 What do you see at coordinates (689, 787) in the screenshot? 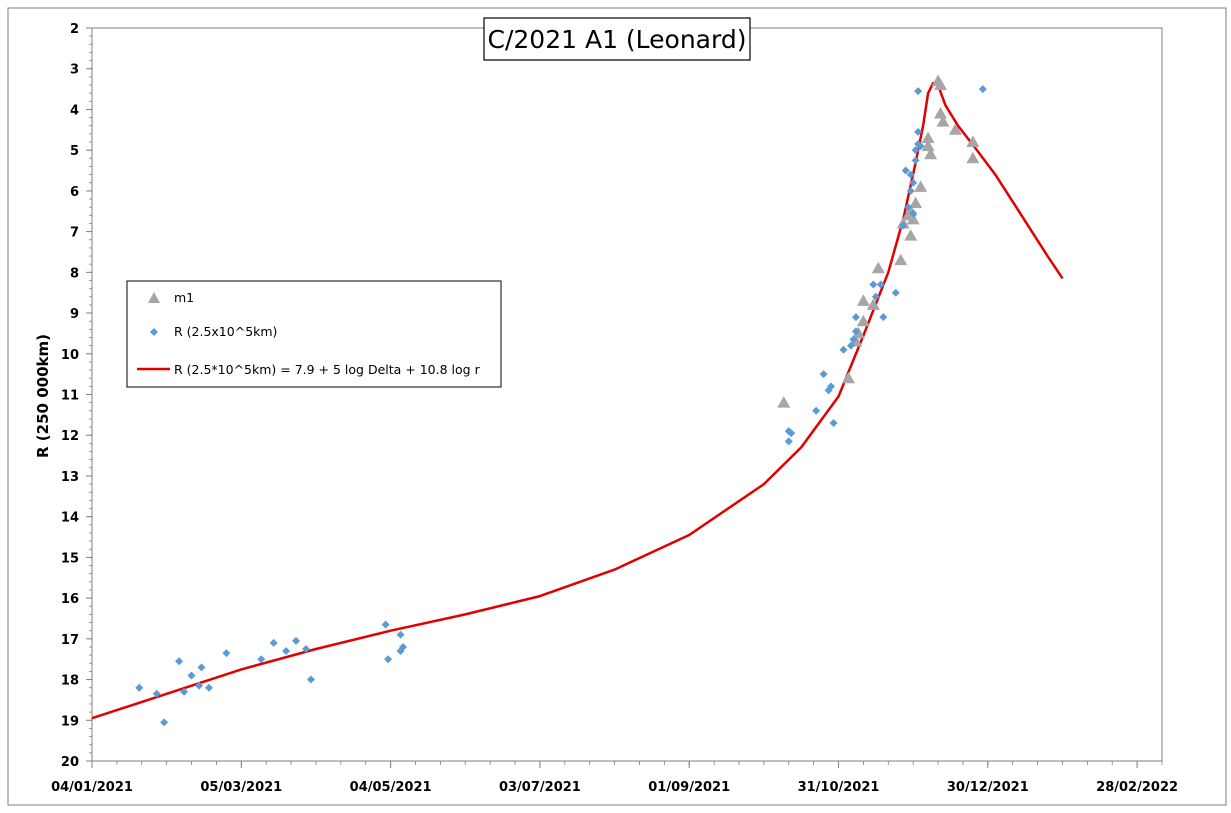
I see `x-tick-label: 01/09/2021` at bounding box center [689, 787].